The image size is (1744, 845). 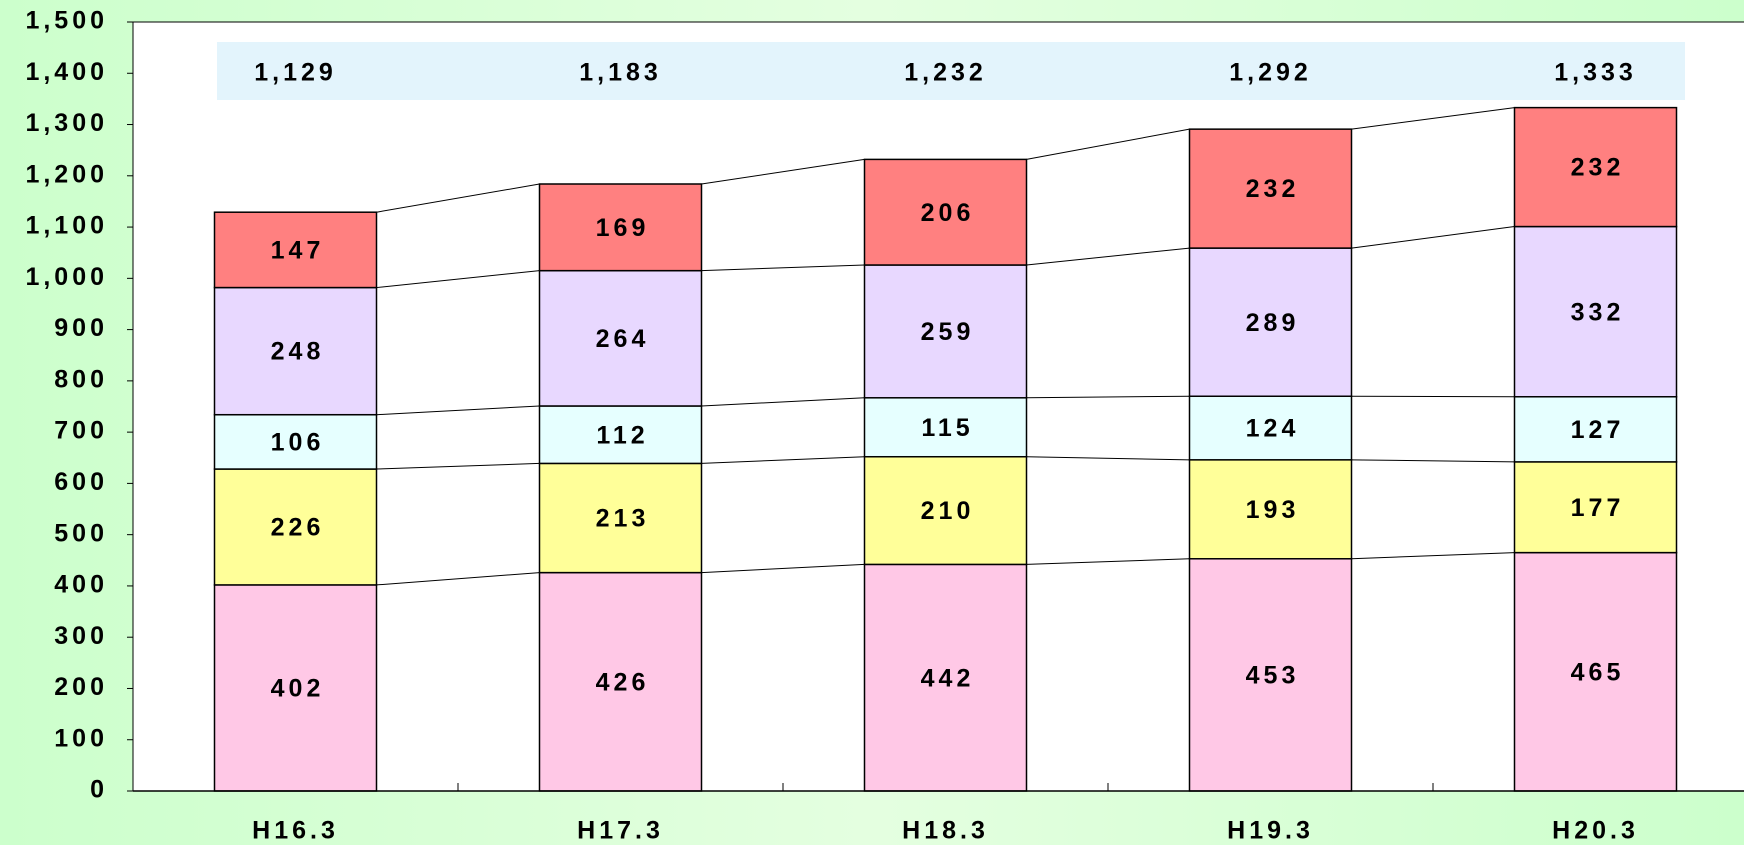 What do you see at coordinates (620, 73) in the screenshot?
I see `total-label: 1,183` at bounding box center [620, 73].